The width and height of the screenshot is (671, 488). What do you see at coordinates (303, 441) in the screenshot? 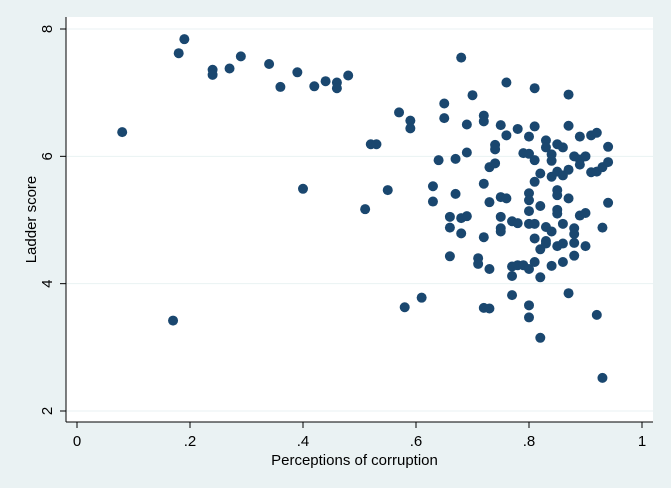
I see `x-tick-label: .4` at bounding box center [303, 441].